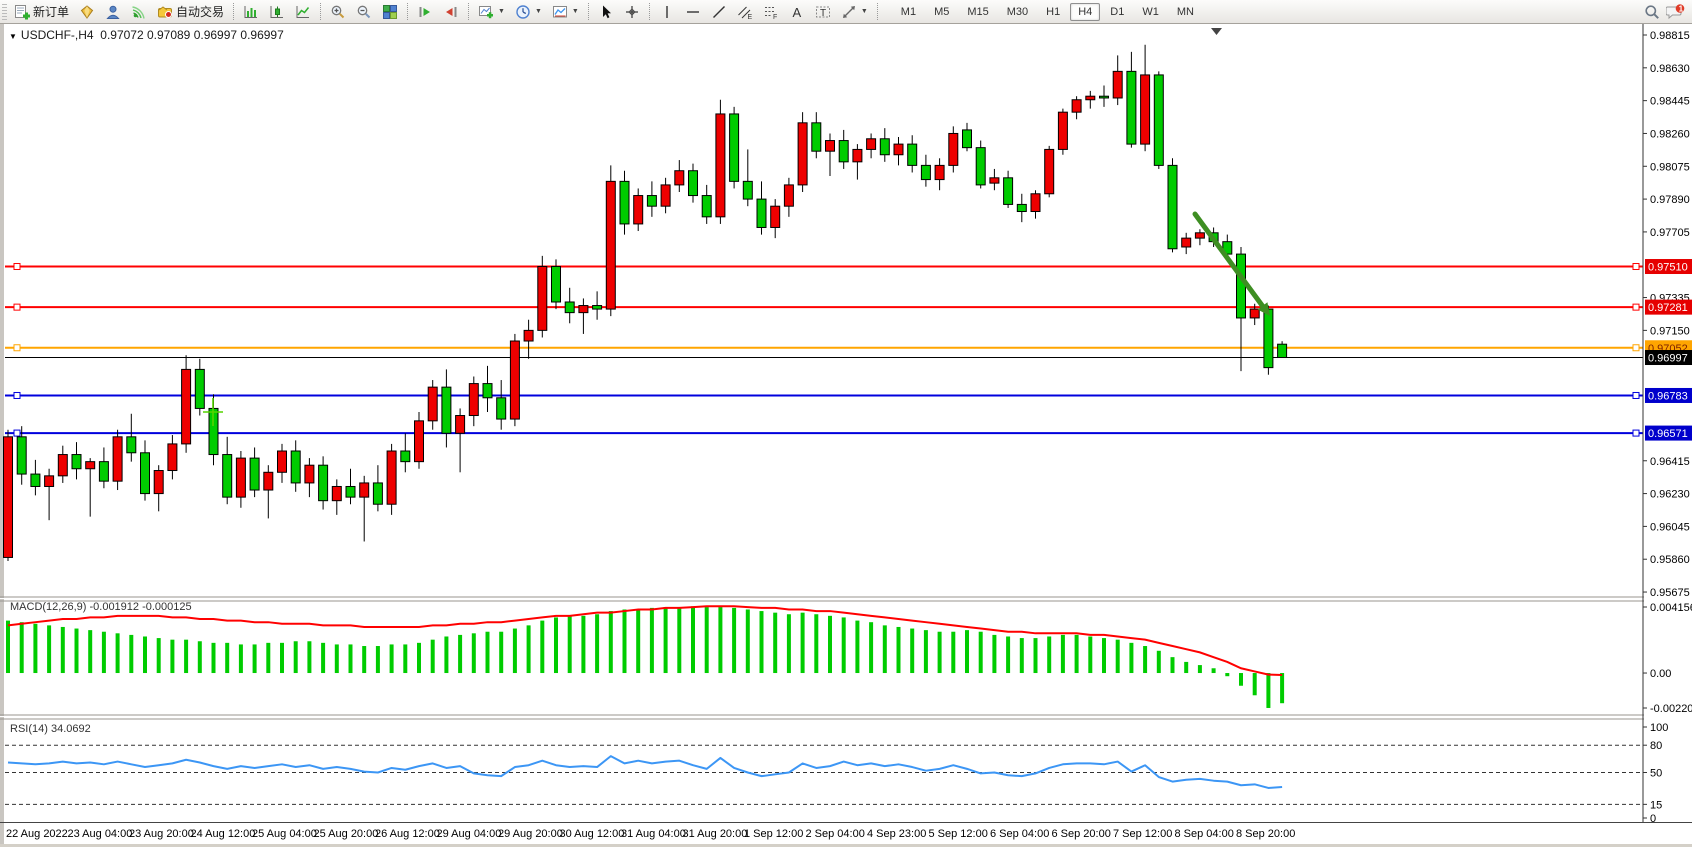 The image size is (1692, 847). Describe the element at coordinates (745, 12) in the screenshot. I see `equidistant-channel-button: E` at that location.